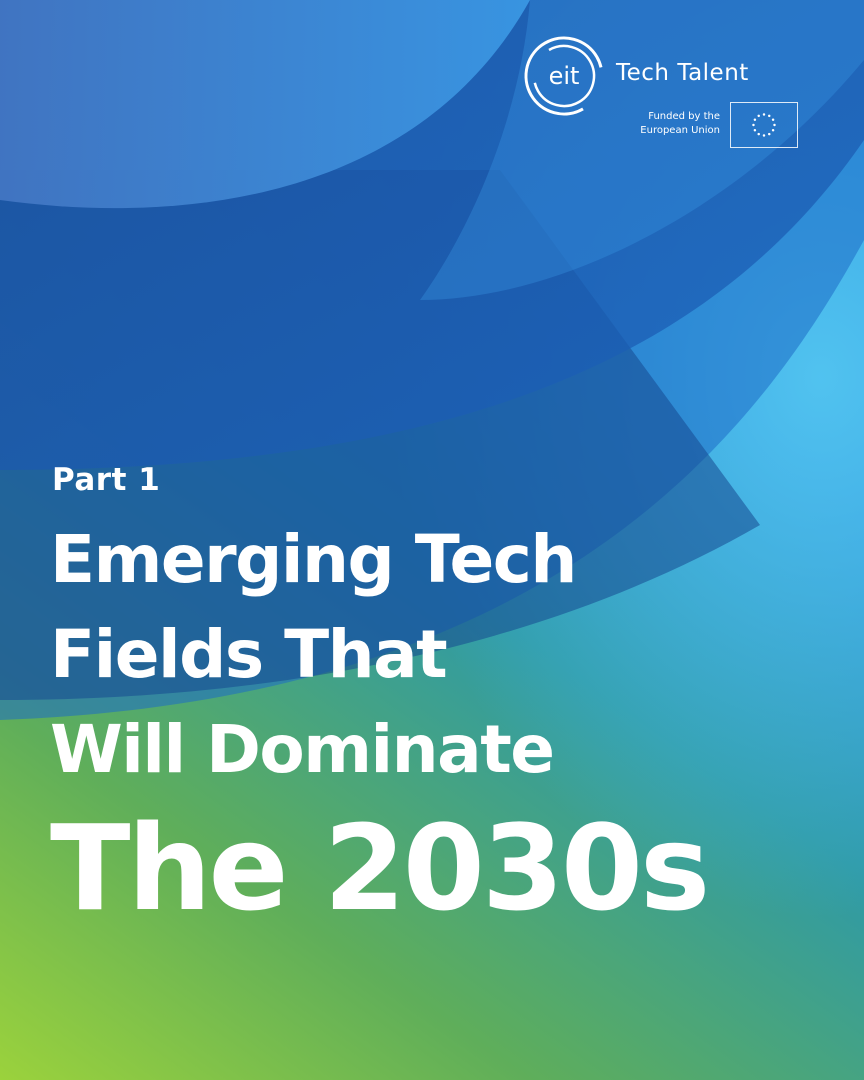 Image resolution: width=864 pixels, height=1080 pixels. I want to click on title-line-3: Will Dominate, so click(302, 749).